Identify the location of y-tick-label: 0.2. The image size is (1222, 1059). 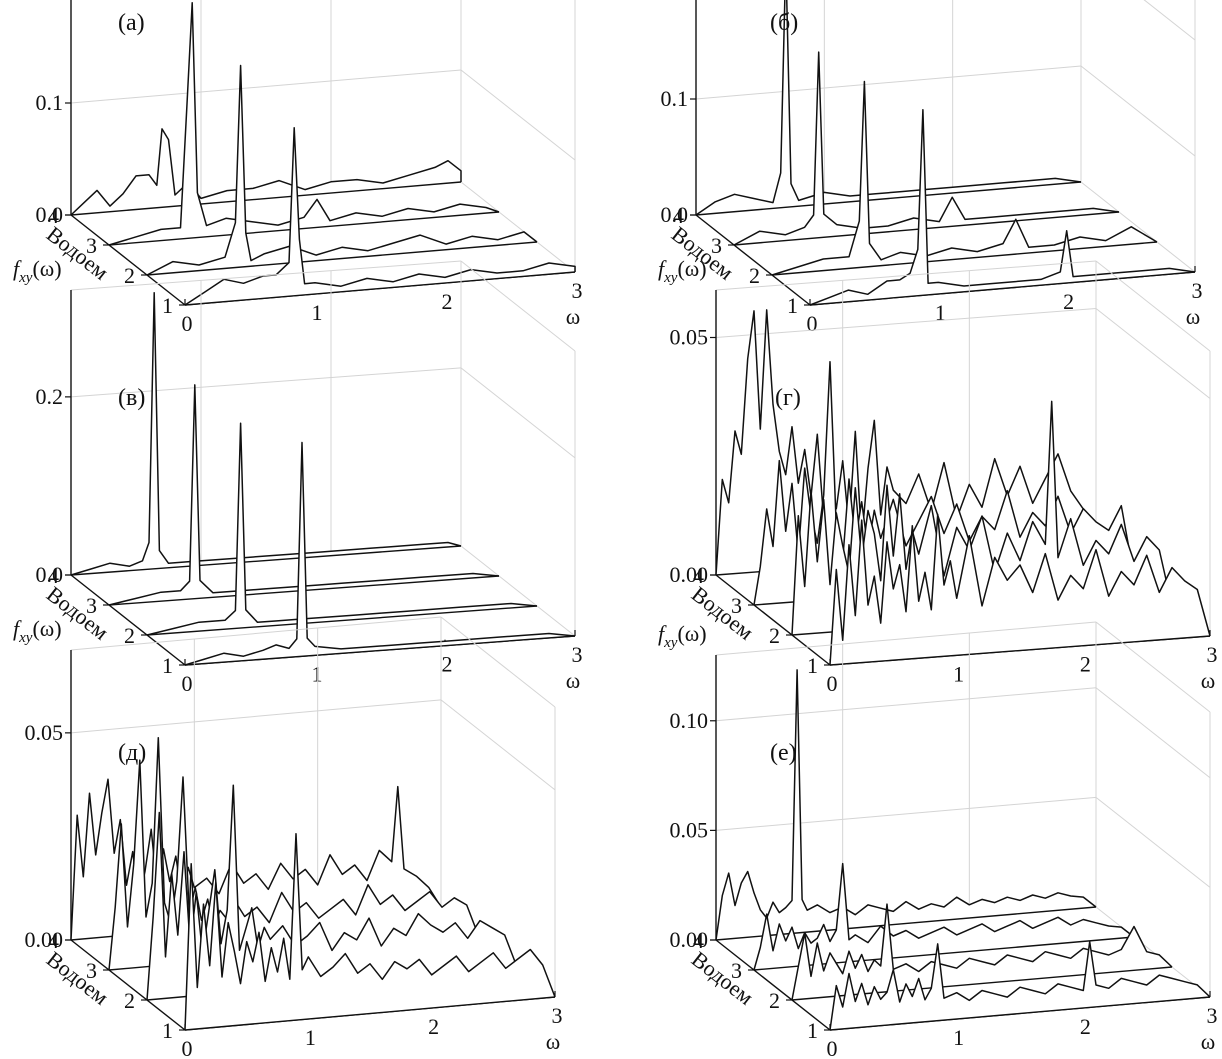
(50, 396).